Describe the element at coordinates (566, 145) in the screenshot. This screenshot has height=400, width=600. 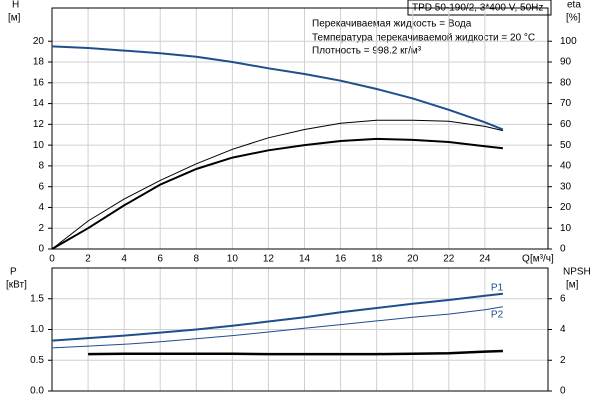
I see `y2-tick-label: 50` at that location.